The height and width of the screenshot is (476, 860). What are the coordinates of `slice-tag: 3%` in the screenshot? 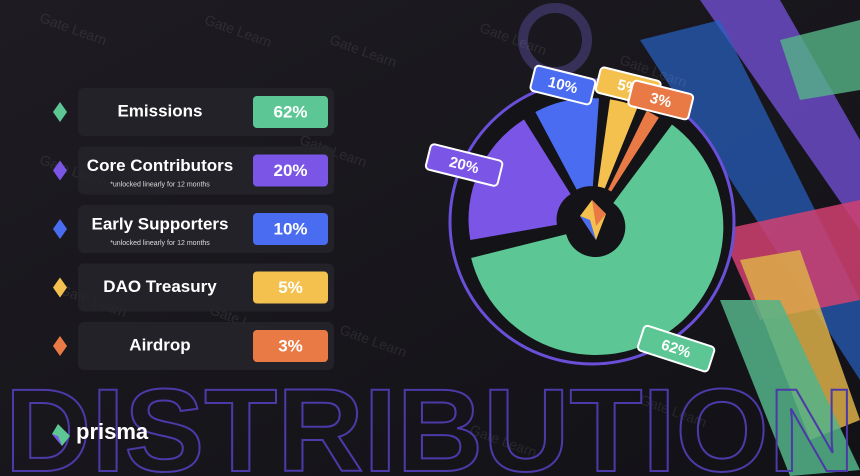 It's located at (661, 100).